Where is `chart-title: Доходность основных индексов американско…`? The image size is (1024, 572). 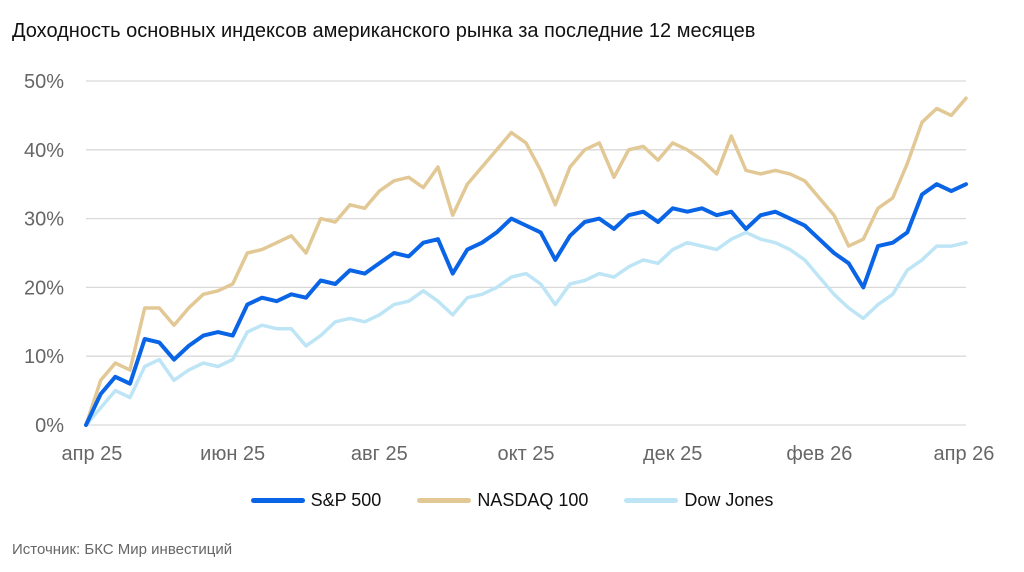
chart-title: Доходность основных индексов американско… is located at coordinates (384, 31).